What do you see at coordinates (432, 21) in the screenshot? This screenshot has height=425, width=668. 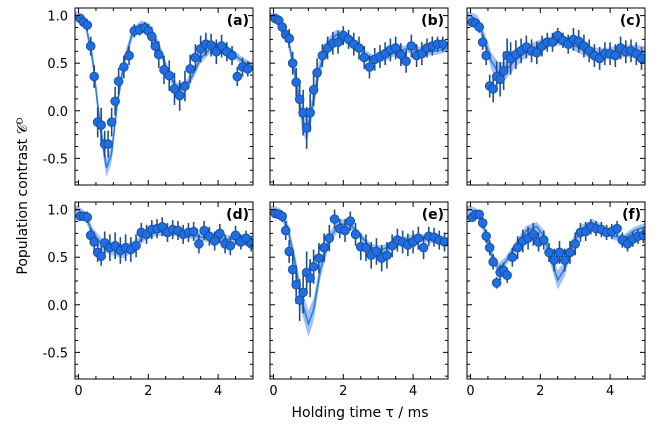 I see `panel-label: (b)` at bounding box center [432, 21].